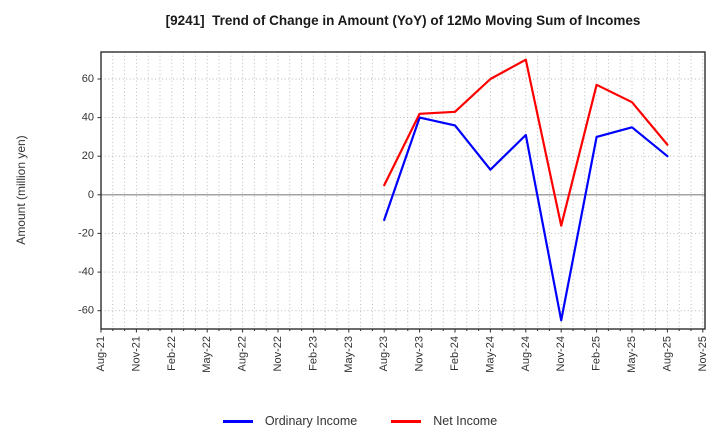  Describe the element at coordinates (420, 353) in the screenshot. I see `svg-text: Nov-23` at that location.